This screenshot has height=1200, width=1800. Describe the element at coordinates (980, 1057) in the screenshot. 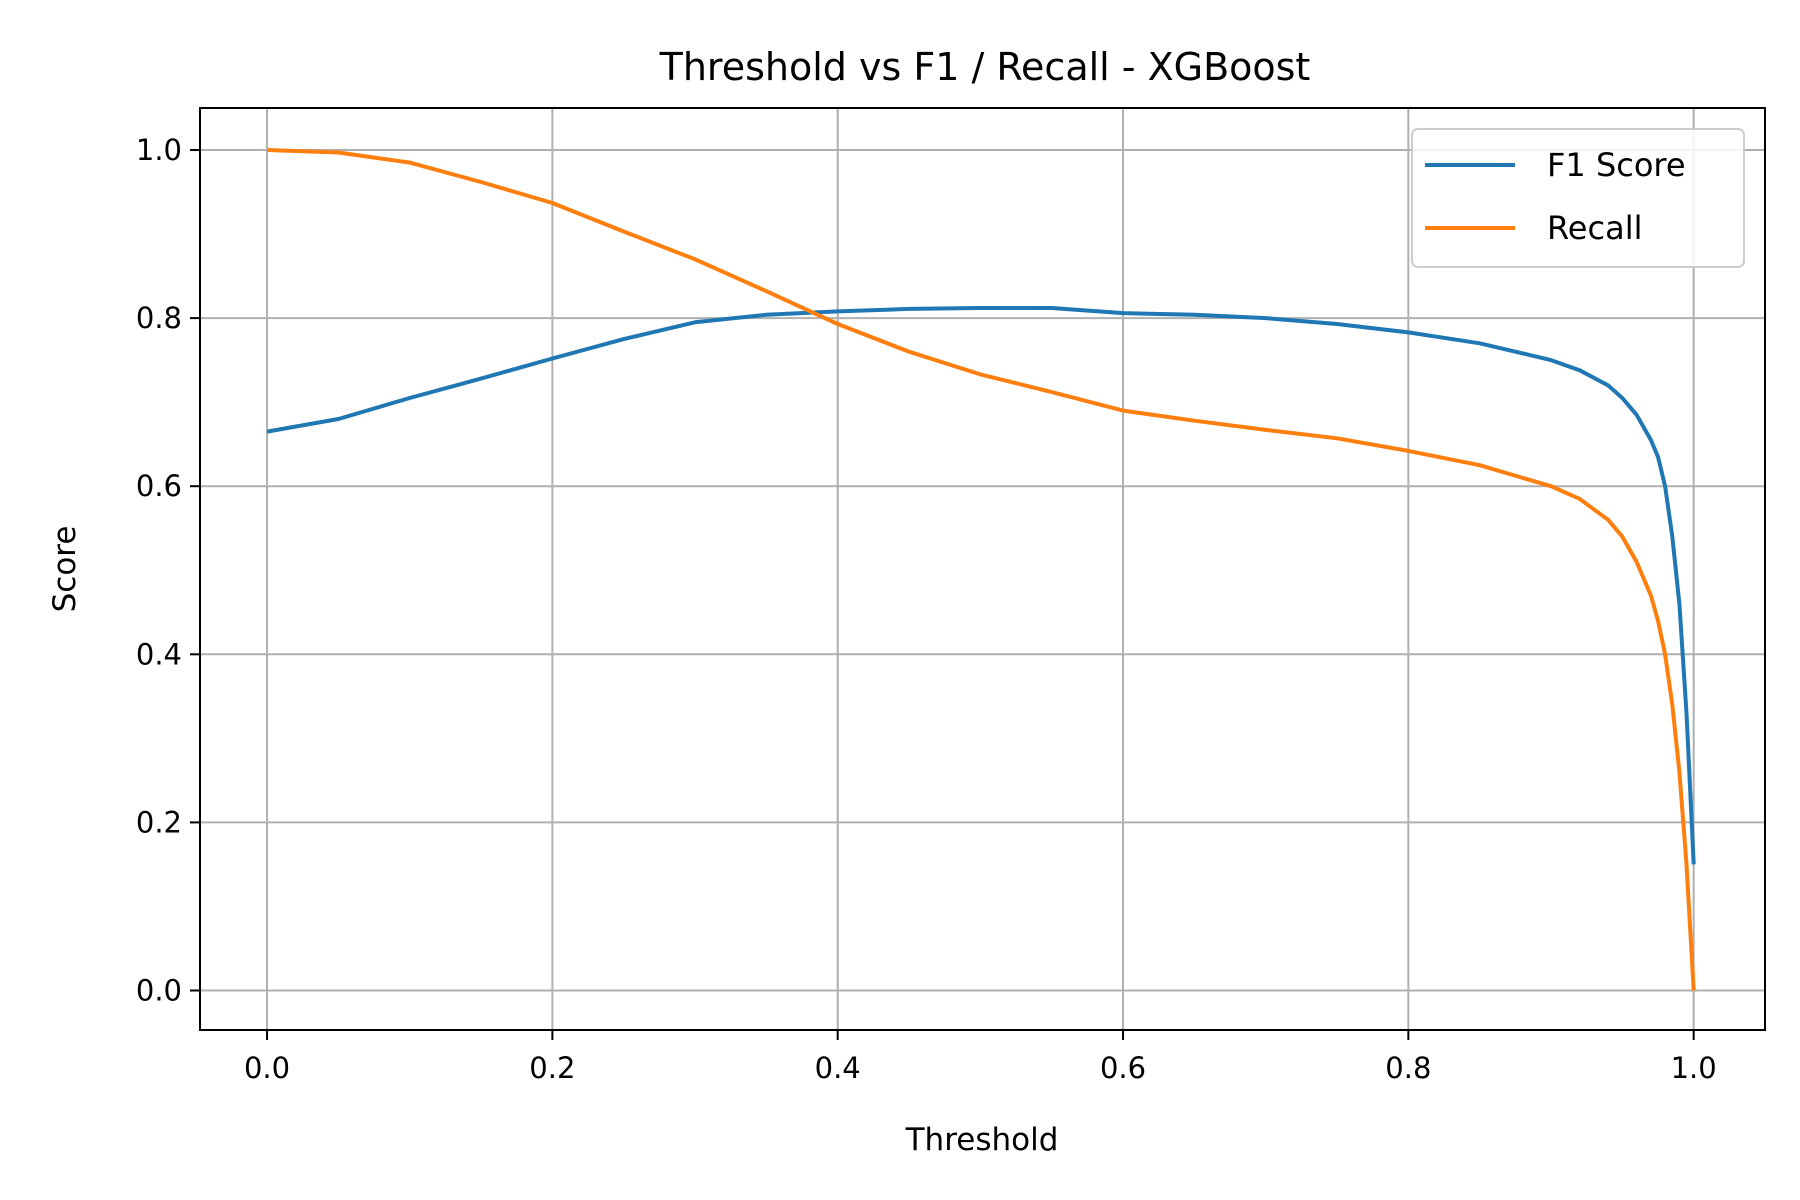

I see `x-axis-ticks: 0.0 0.2 0.4 0.6 0.8 1.0` at that location.